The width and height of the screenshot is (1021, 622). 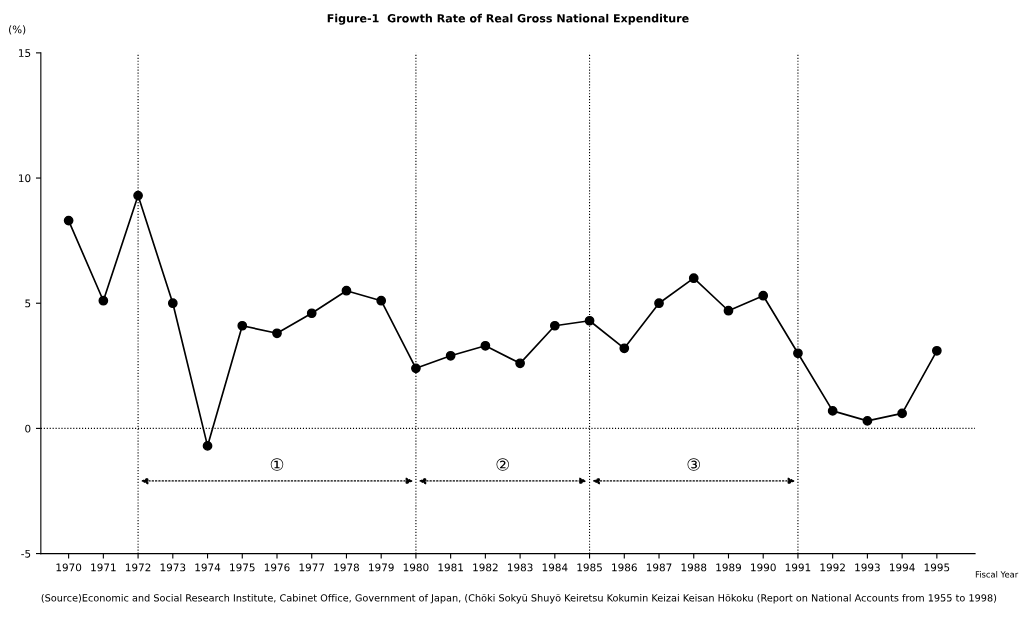 I want to click on x-tick-label: 1979, so click(x=381, y=567).